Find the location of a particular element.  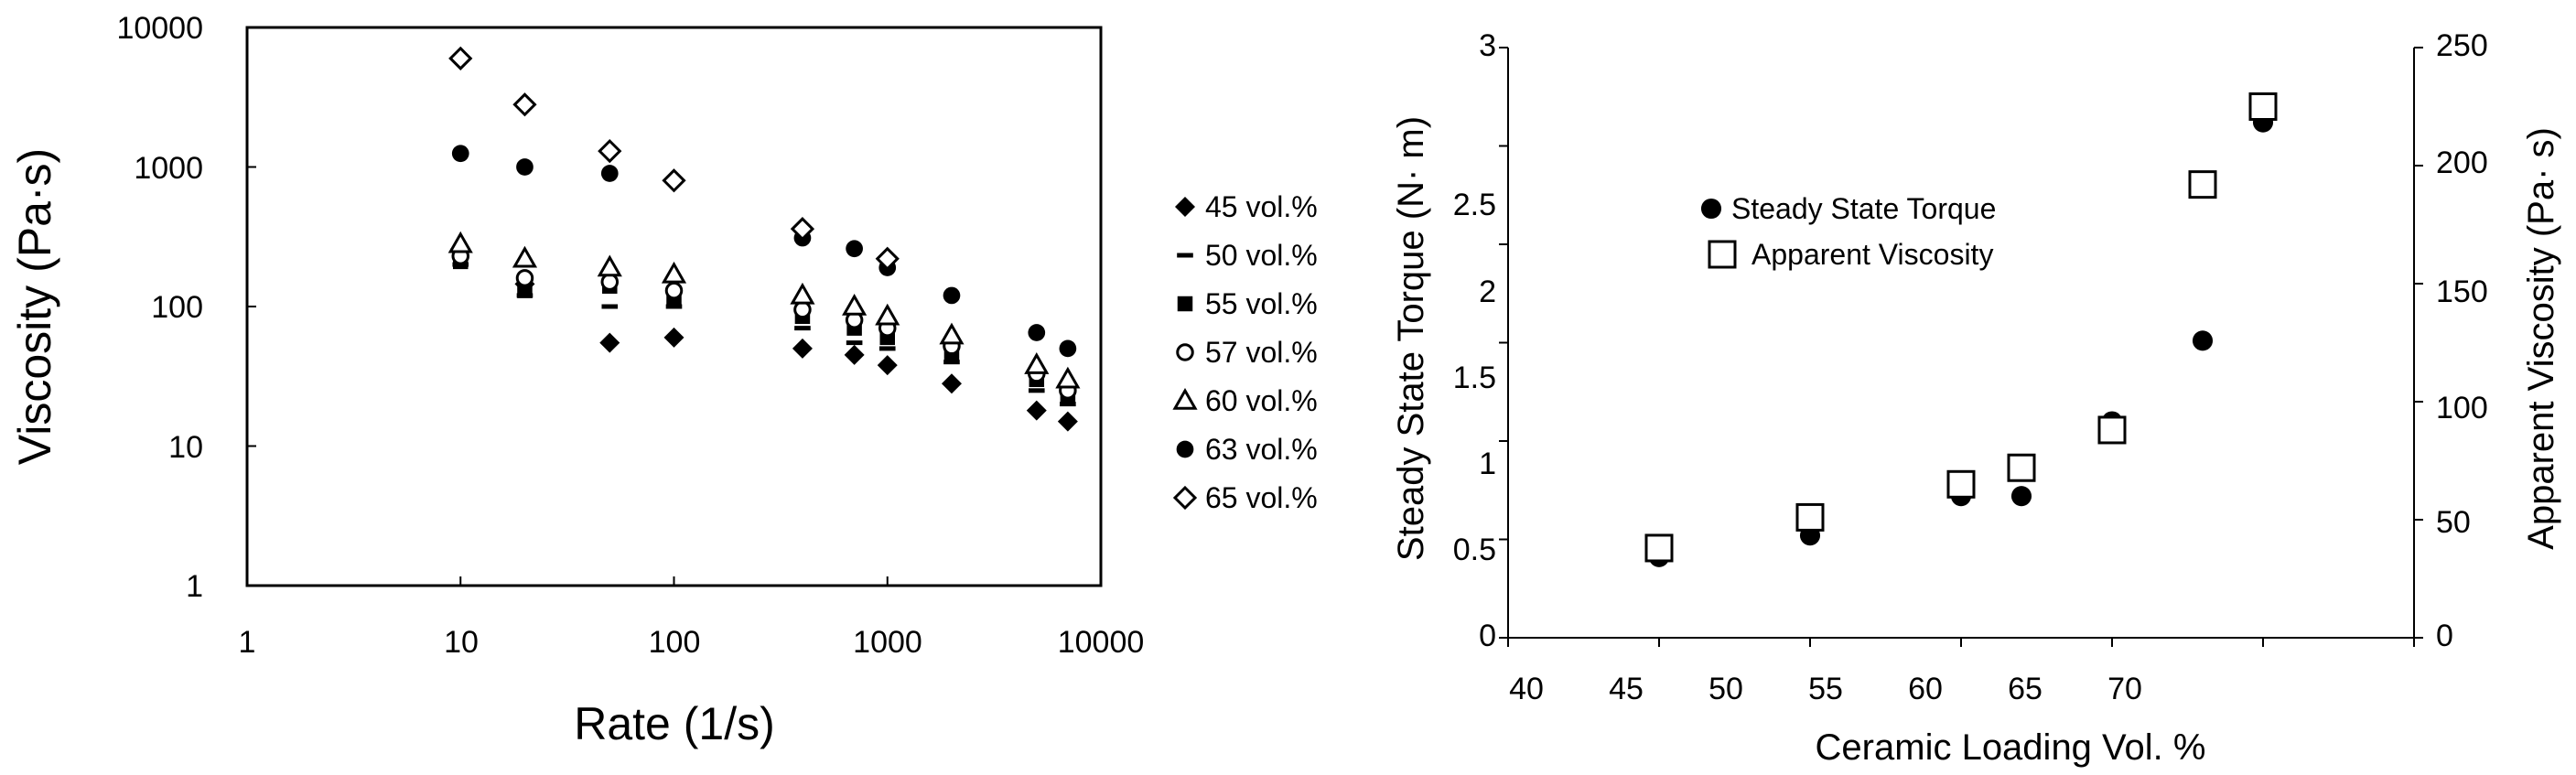

y2-tick-label: 50 is located at coordinates (2453, 523).